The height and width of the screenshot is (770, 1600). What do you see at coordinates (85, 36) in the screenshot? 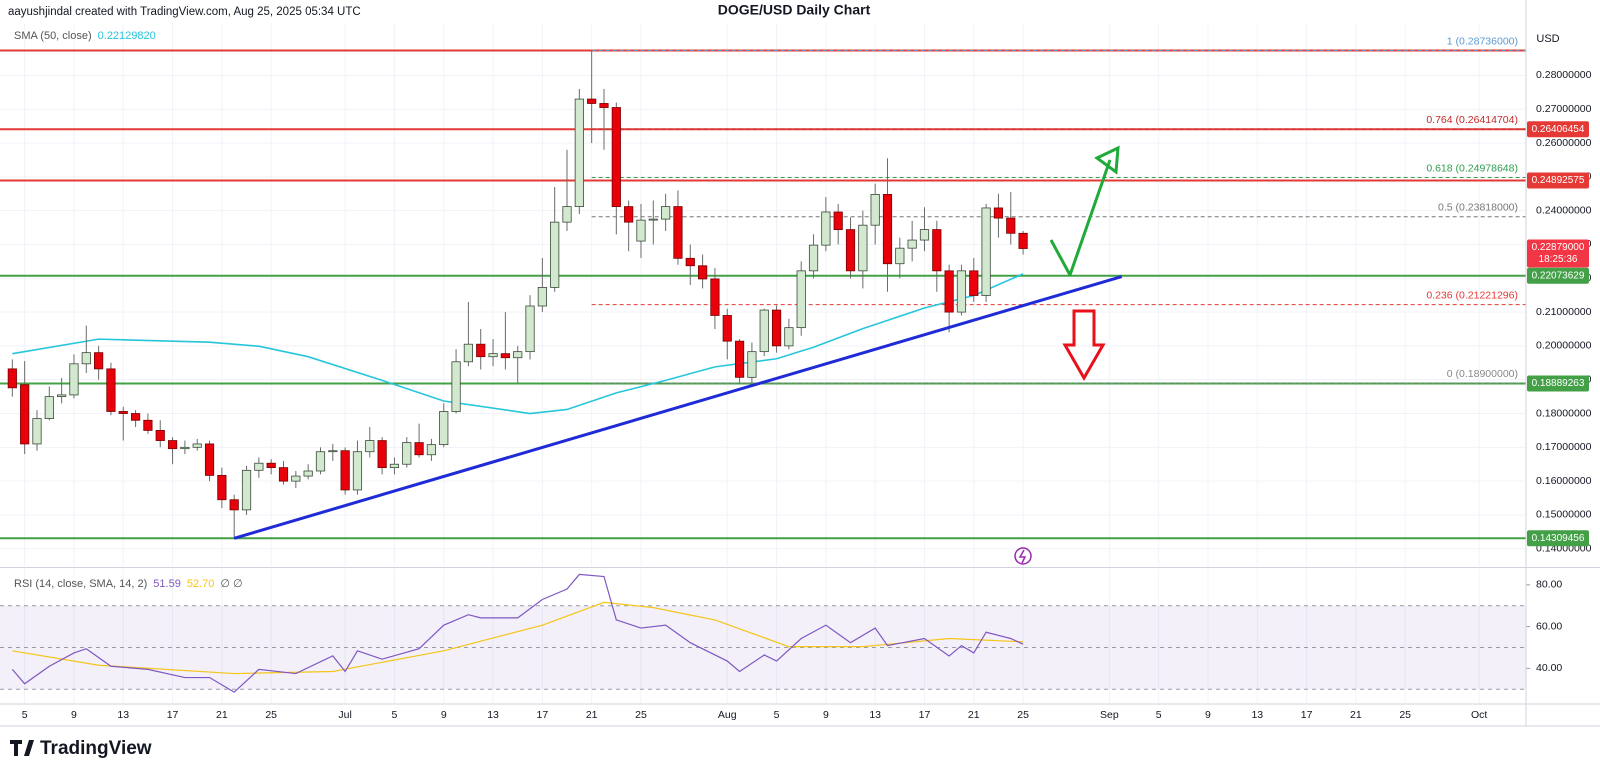
I see `sma-legend: SMA (50, close) 0.22129820` at bounding box center [85, 36].